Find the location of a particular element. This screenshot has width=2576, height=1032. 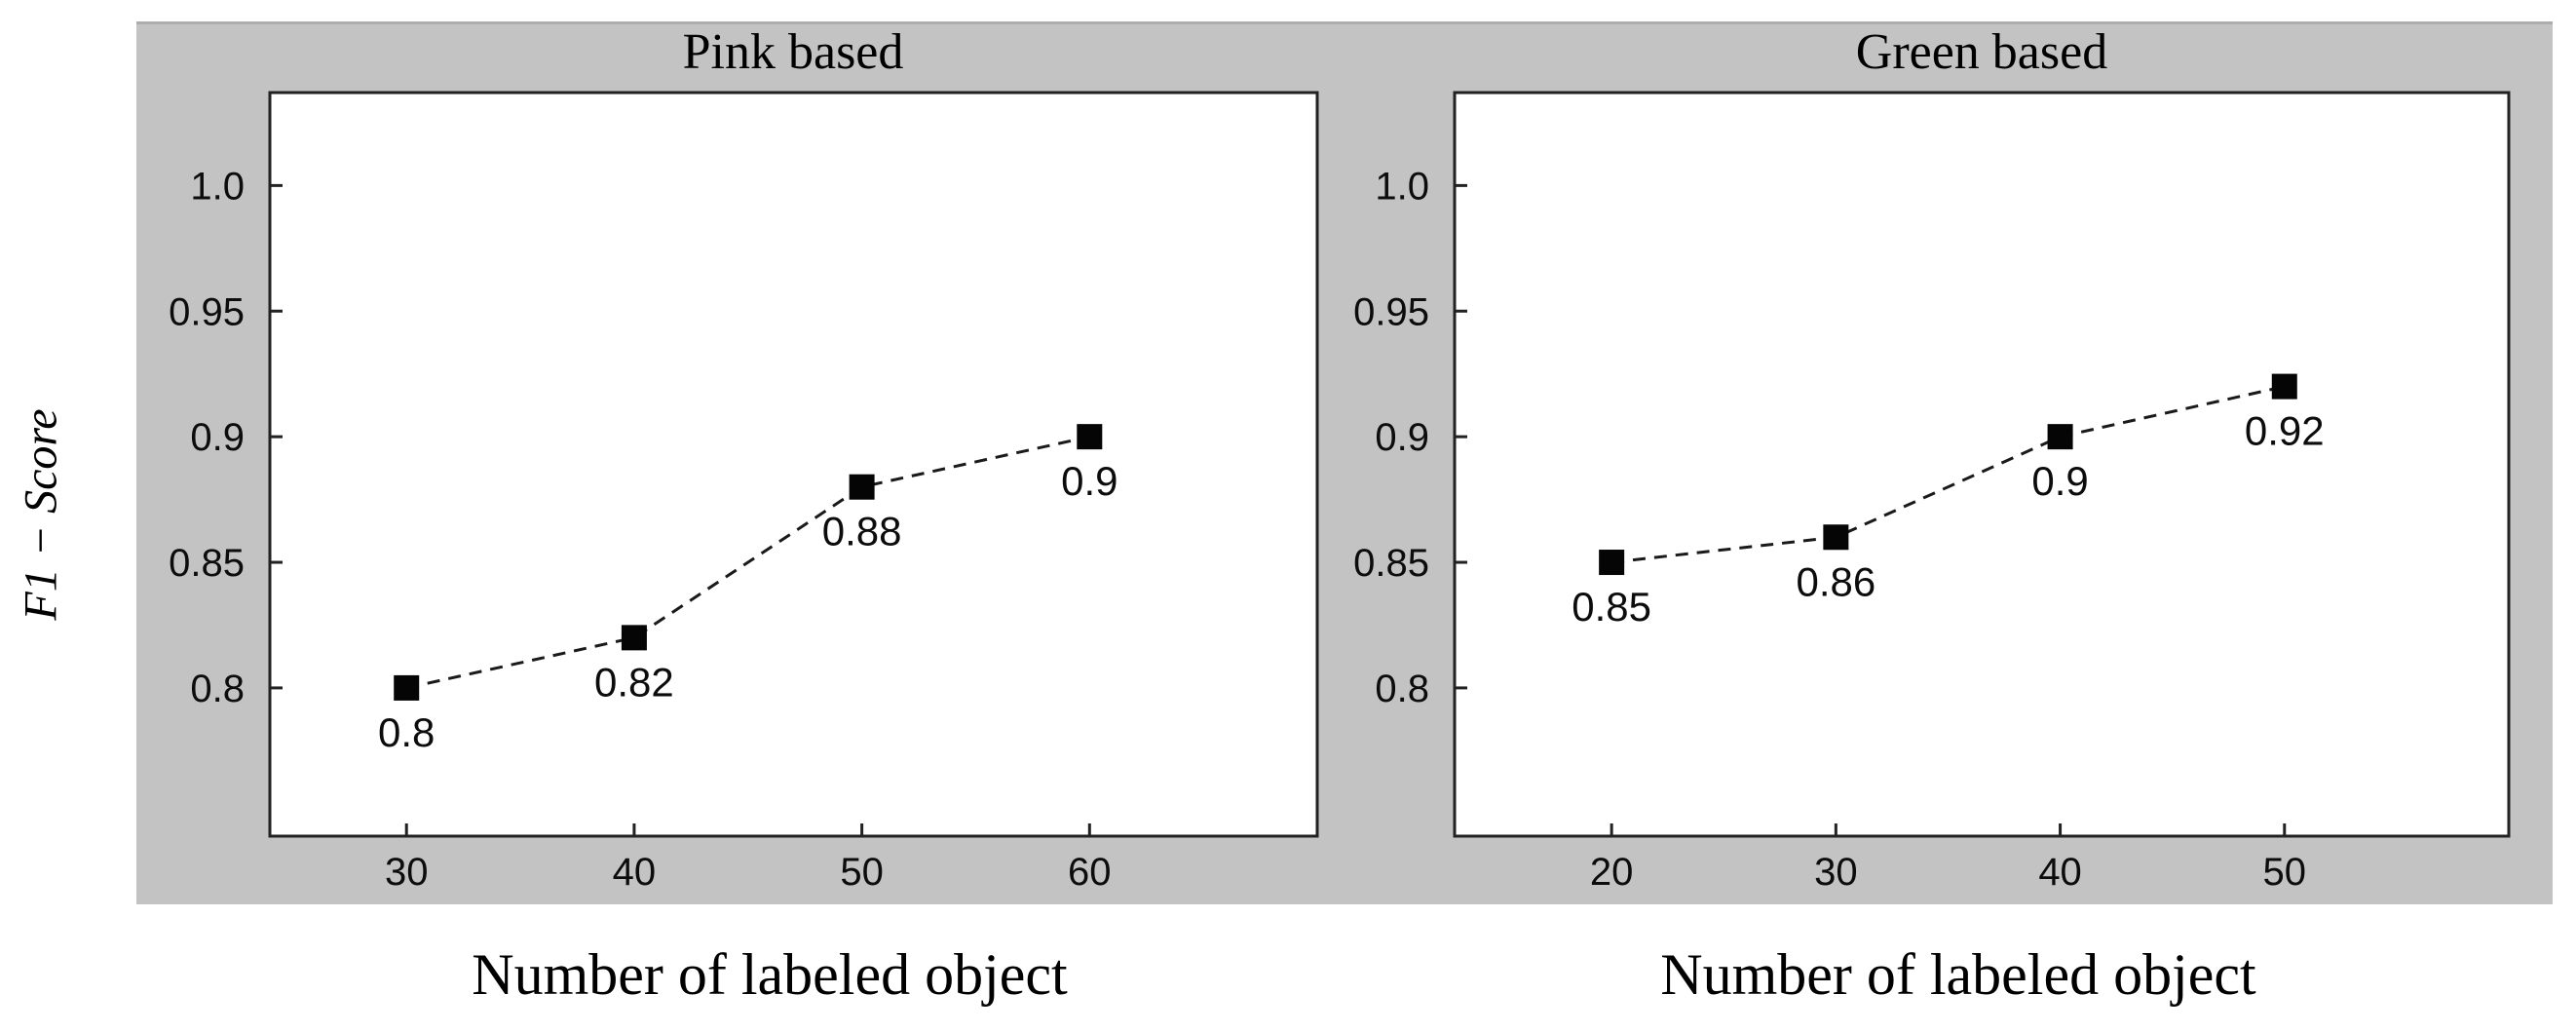

data-point-label: 0.92 is located at coordinates (2285, 431).